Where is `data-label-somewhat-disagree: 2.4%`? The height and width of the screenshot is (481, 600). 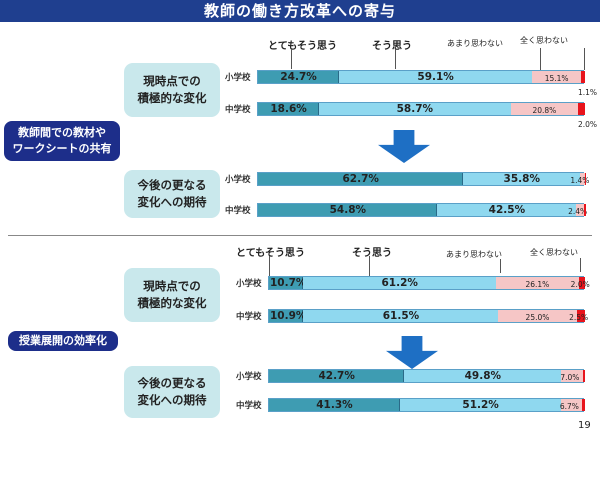 data-label-somewhat-disagree: 2.4% is located at coordinates (578, 211).